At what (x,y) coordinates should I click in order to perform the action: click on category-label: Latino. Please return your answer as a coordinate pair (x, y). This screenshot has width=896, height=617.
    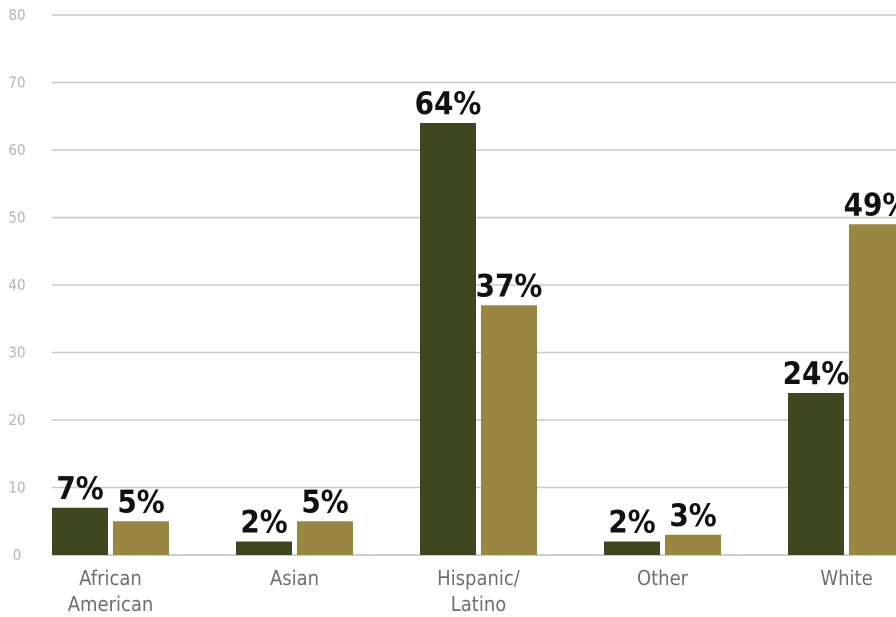
    Looking at the image, I should click on (479, 604).